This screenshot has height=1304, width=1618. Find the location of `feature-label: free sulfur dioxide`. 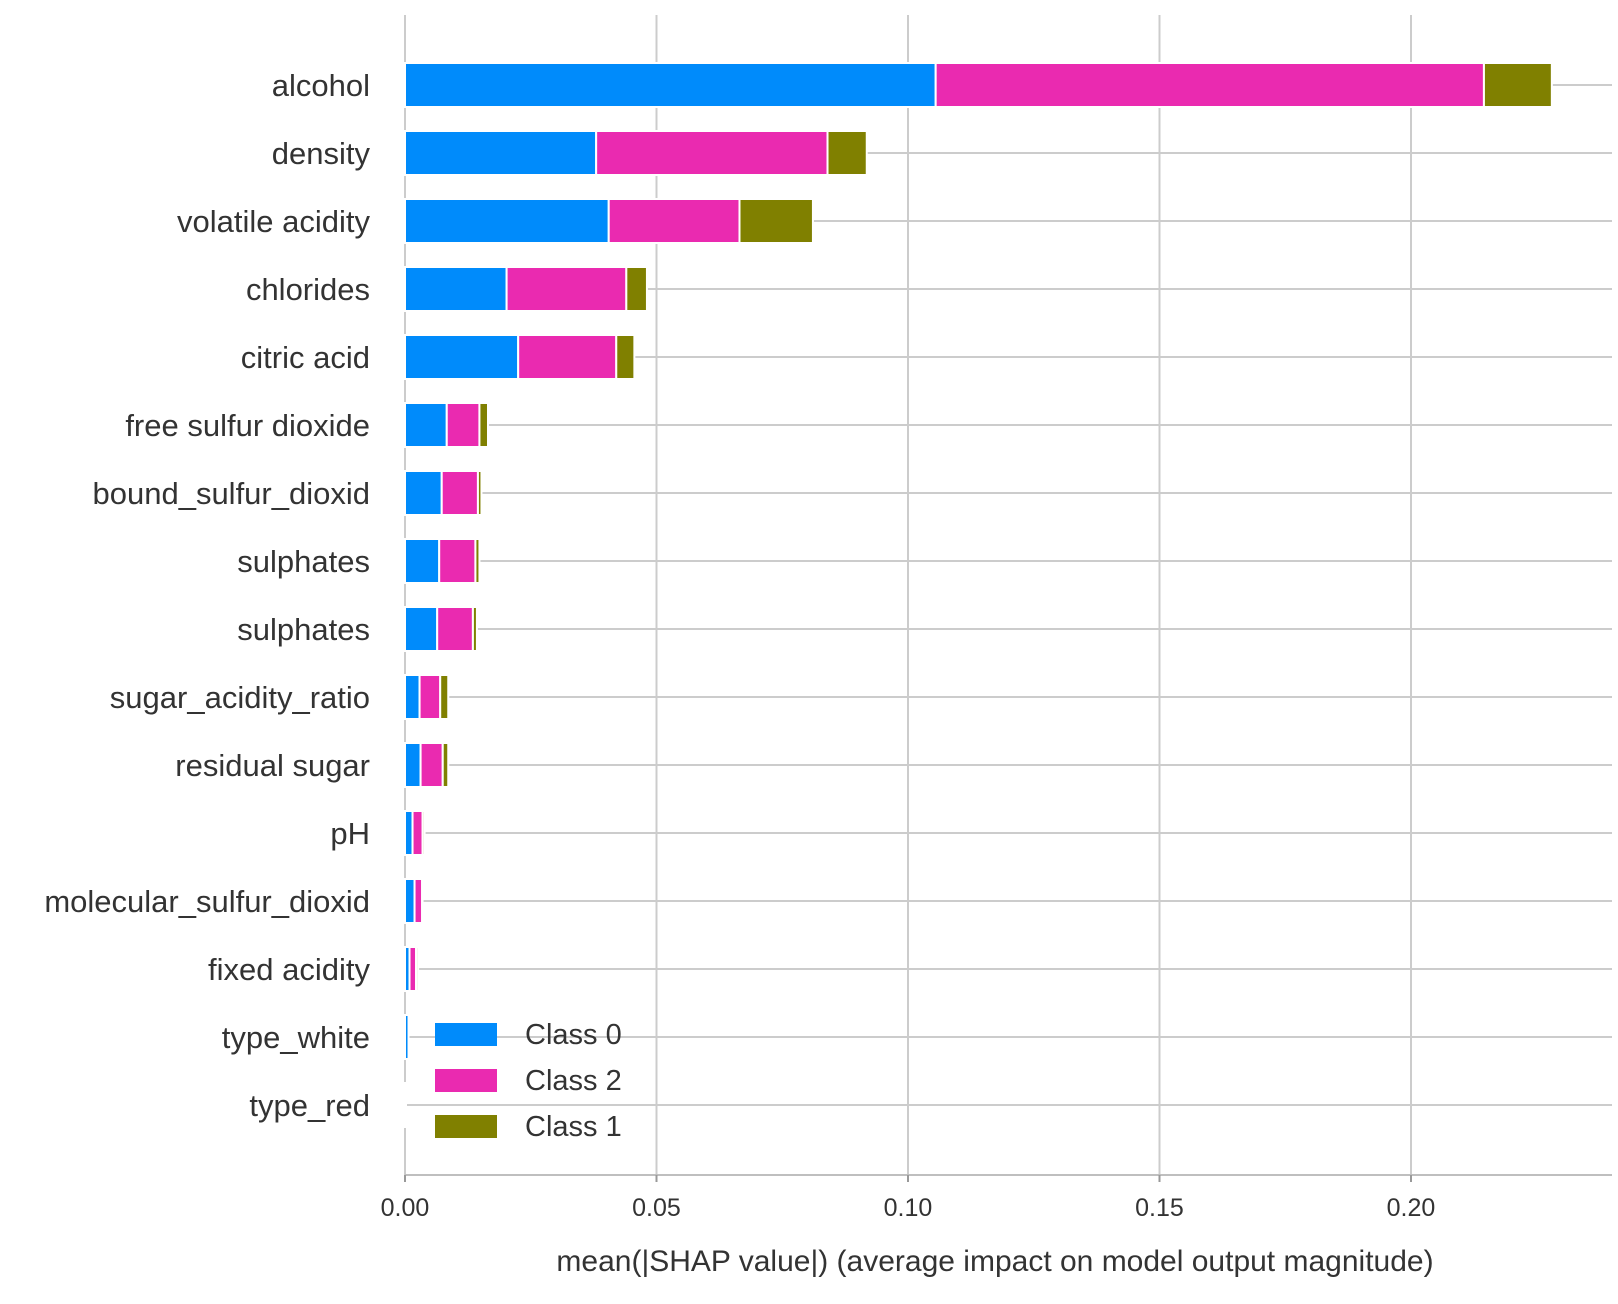

feature-label: free sulfur dioxide is located at coordinates (247, 425).